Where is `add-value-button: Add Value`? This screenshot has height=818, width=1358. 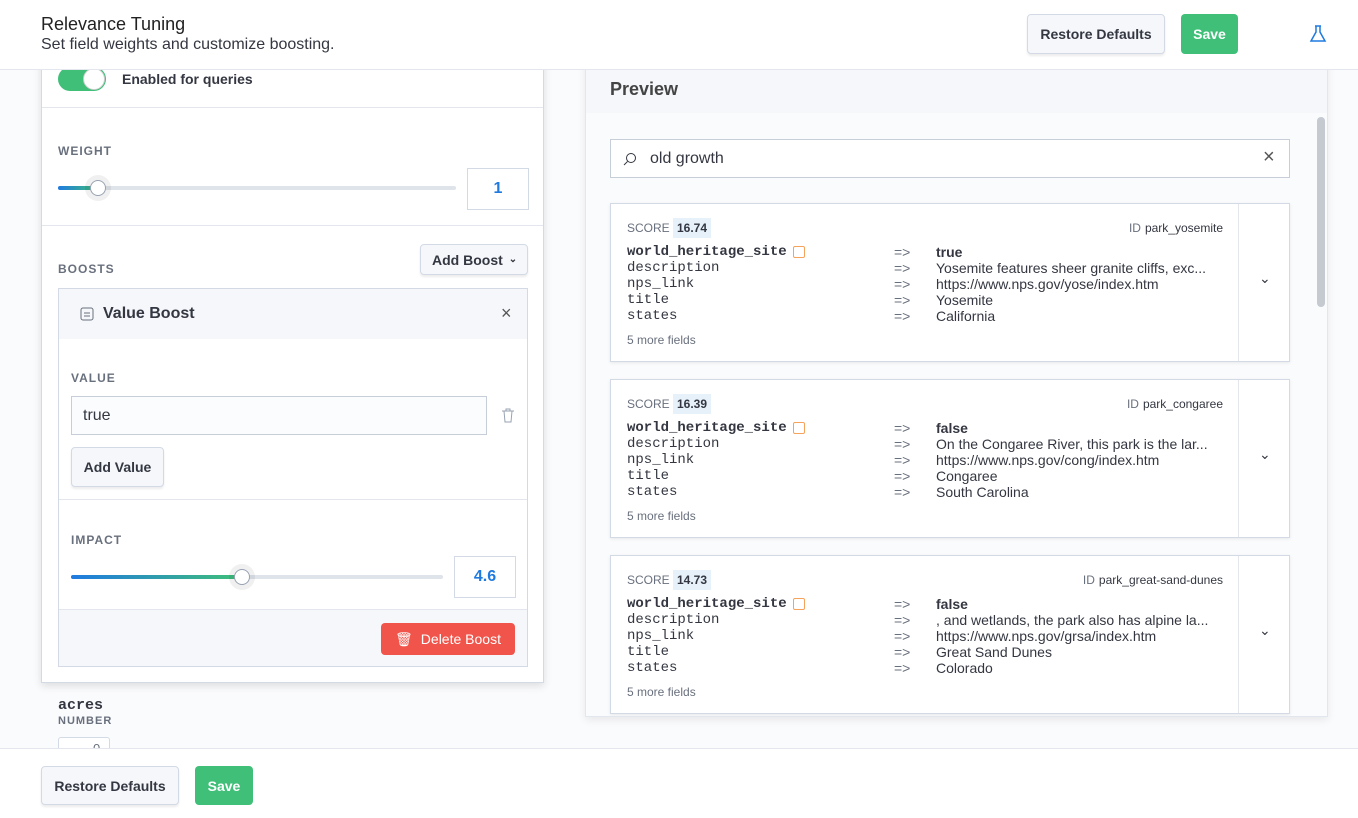 add-value-button: Add Value is located at coordinates (117, 467).